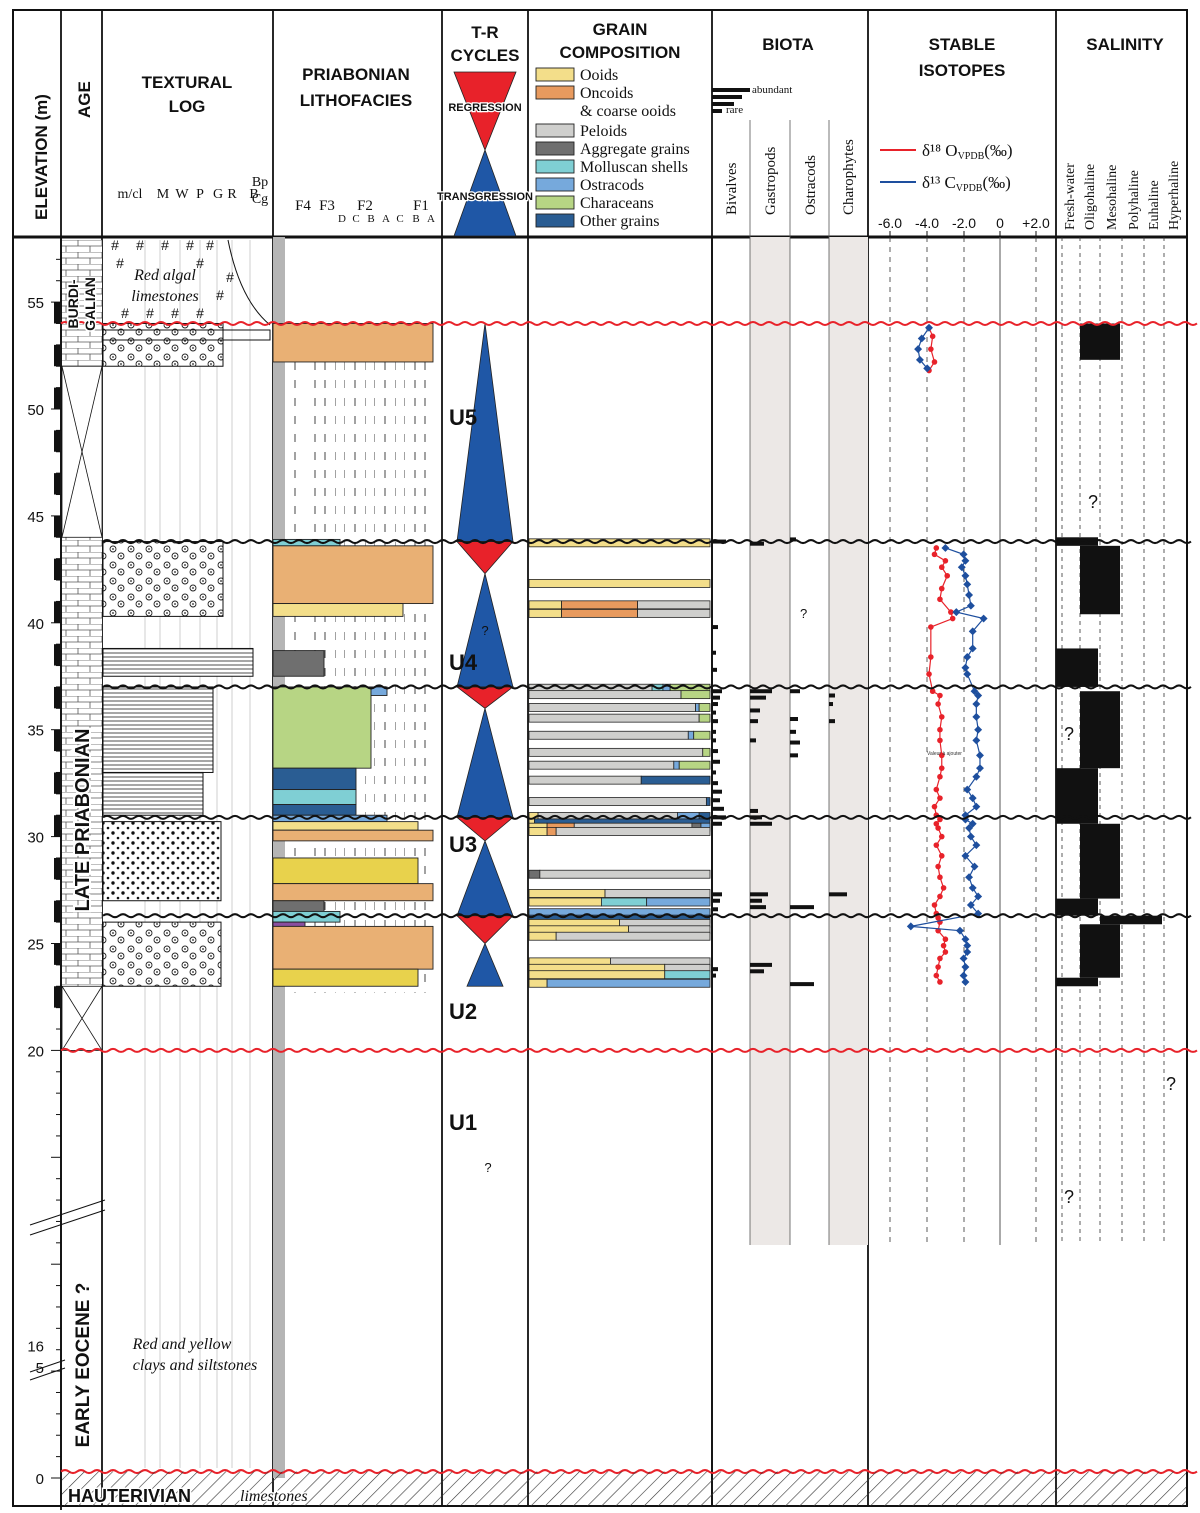 This screenshot has height=1513, width=1200. What do you see at coordinates (356, 100) in the screenshot?
I see `lithofacies-header-2: LITHOFACIES` at bounding box center [356, 100].